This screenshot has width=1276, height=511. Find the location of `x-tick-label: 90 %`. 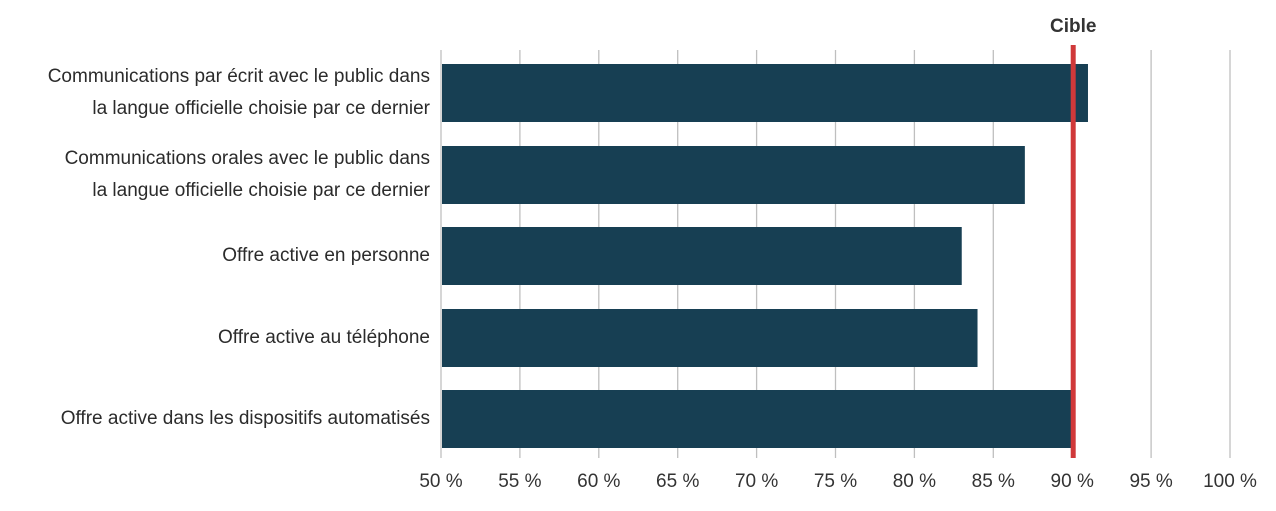

x-tick-label: 90 % is located at coordinates (1072, 481).